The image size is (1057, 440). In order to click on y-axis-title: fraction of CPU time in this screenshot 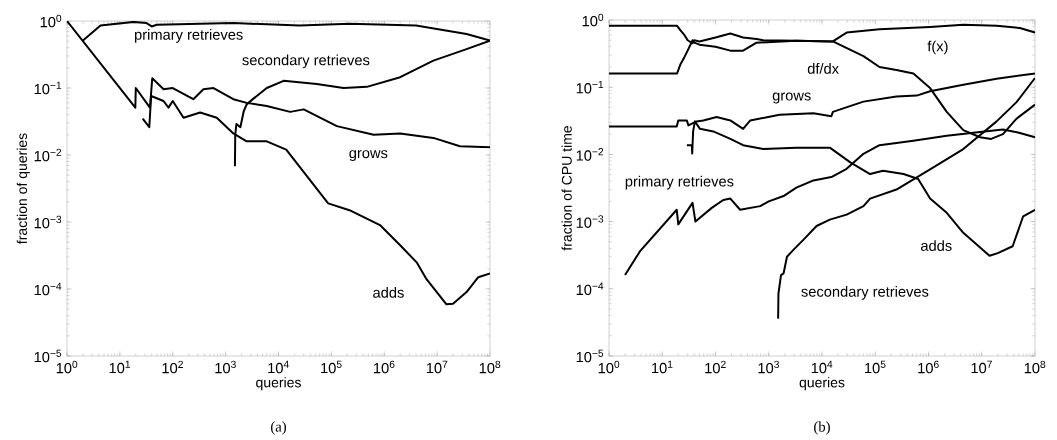, I will do `click(566, 188)`.